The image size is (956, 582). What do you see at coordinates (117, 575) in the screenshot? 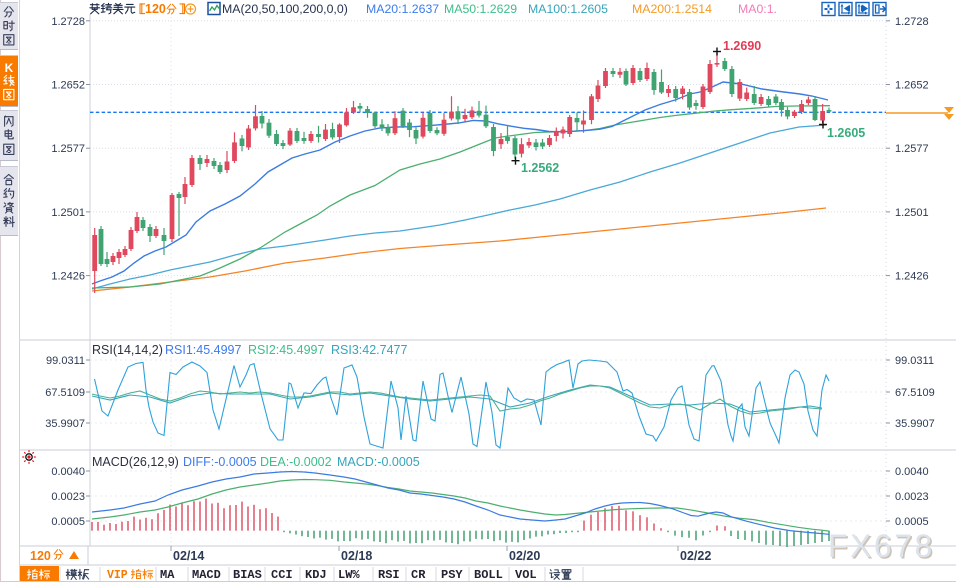
I see `svg-text: VIP` at bounding box center [117, 575].